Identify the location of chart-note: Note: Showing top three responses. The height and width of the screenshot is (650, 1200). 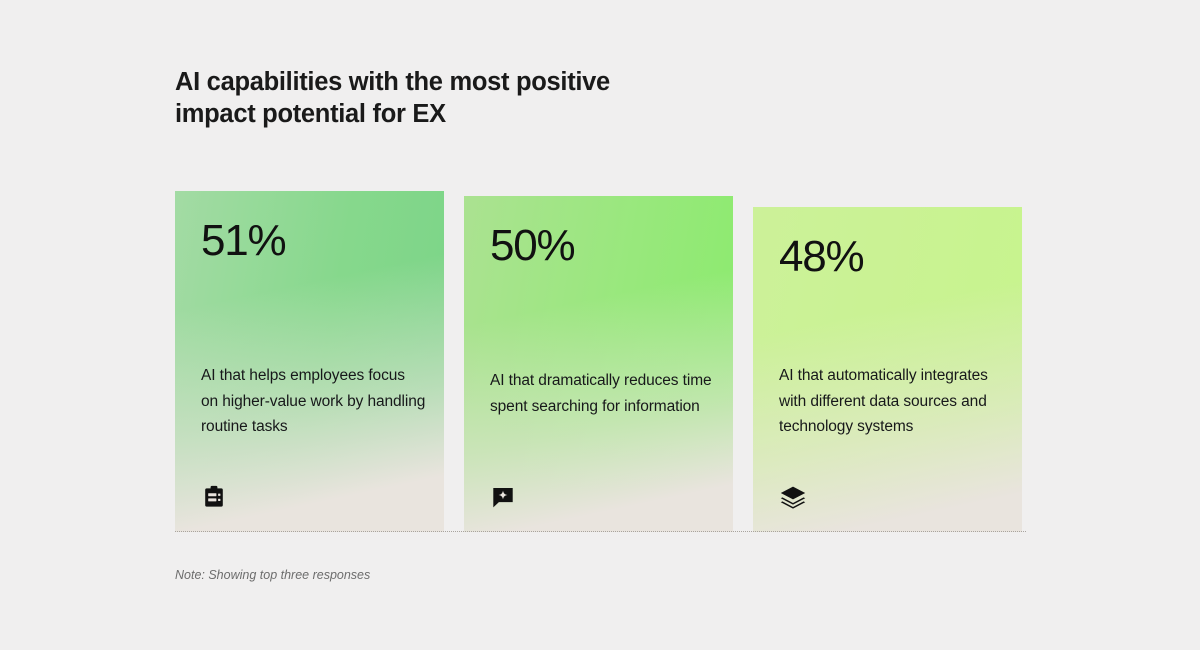
(273, 575).